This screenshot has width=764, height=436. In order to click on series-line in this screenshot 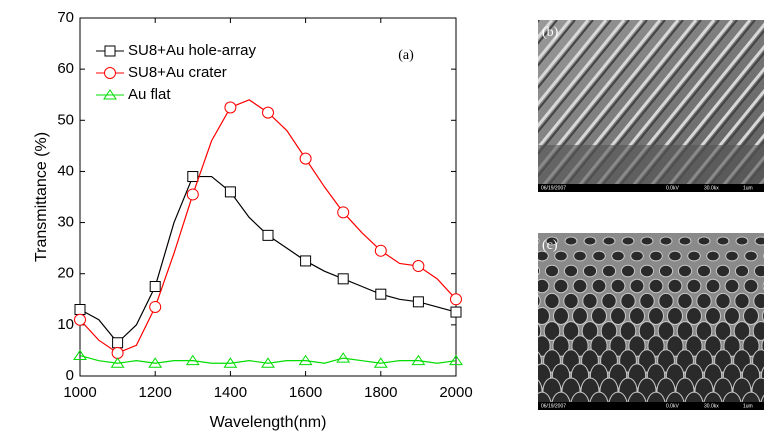, I will do `click(268, 359)`.